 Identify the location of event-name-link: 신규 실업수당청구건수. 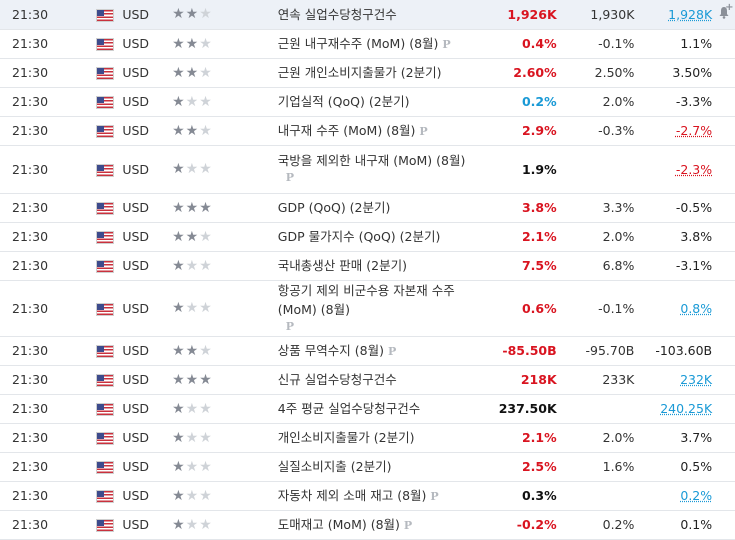
(337, 379).